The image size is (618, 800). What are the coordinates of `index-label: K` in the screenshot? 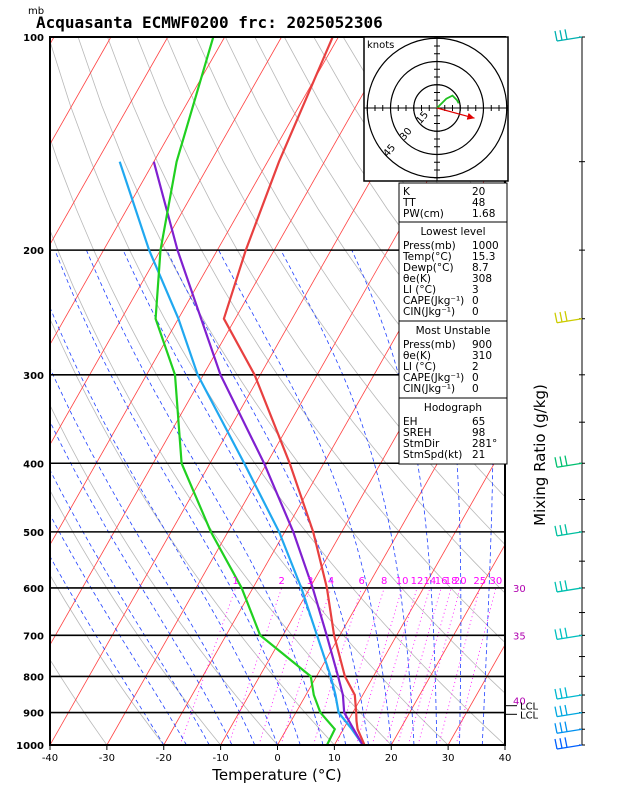 It's located at (407, 192).